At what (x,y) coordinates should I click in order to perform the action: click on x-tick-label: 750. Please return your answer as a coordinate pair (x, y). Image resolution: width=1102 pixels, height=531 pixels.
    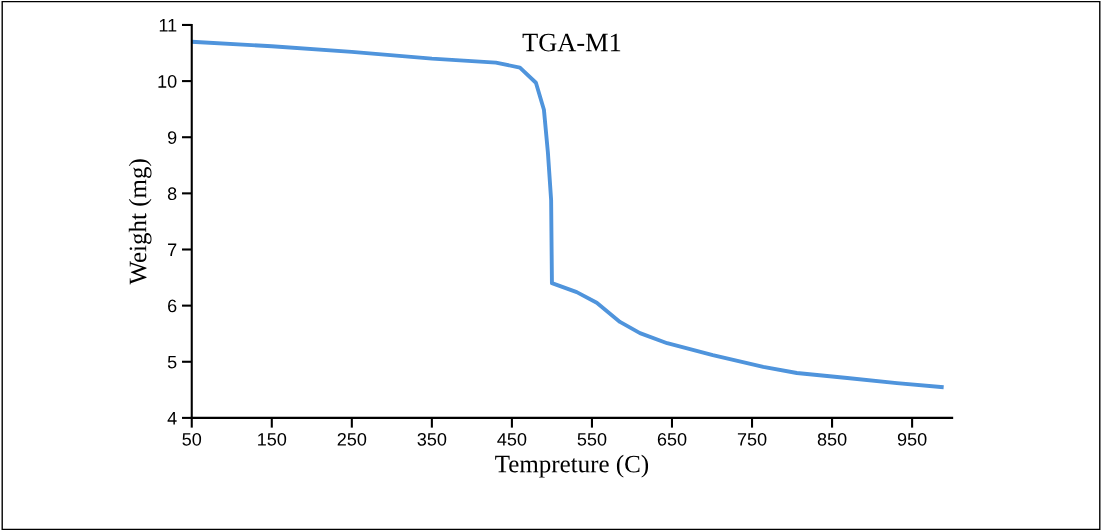
    Looking at the image, I should click on (752, 439).